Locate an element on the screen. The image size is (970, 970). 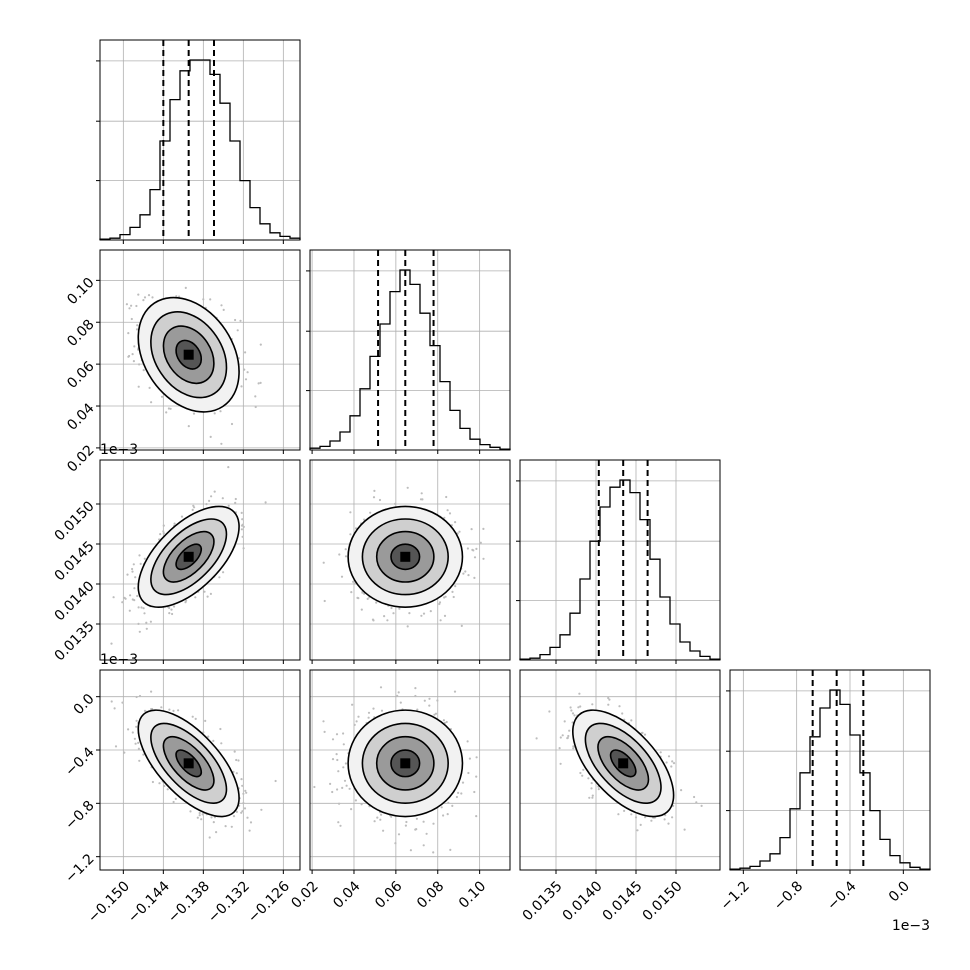
x-tick-label: −0.4 is located at coordinates (841, 895).